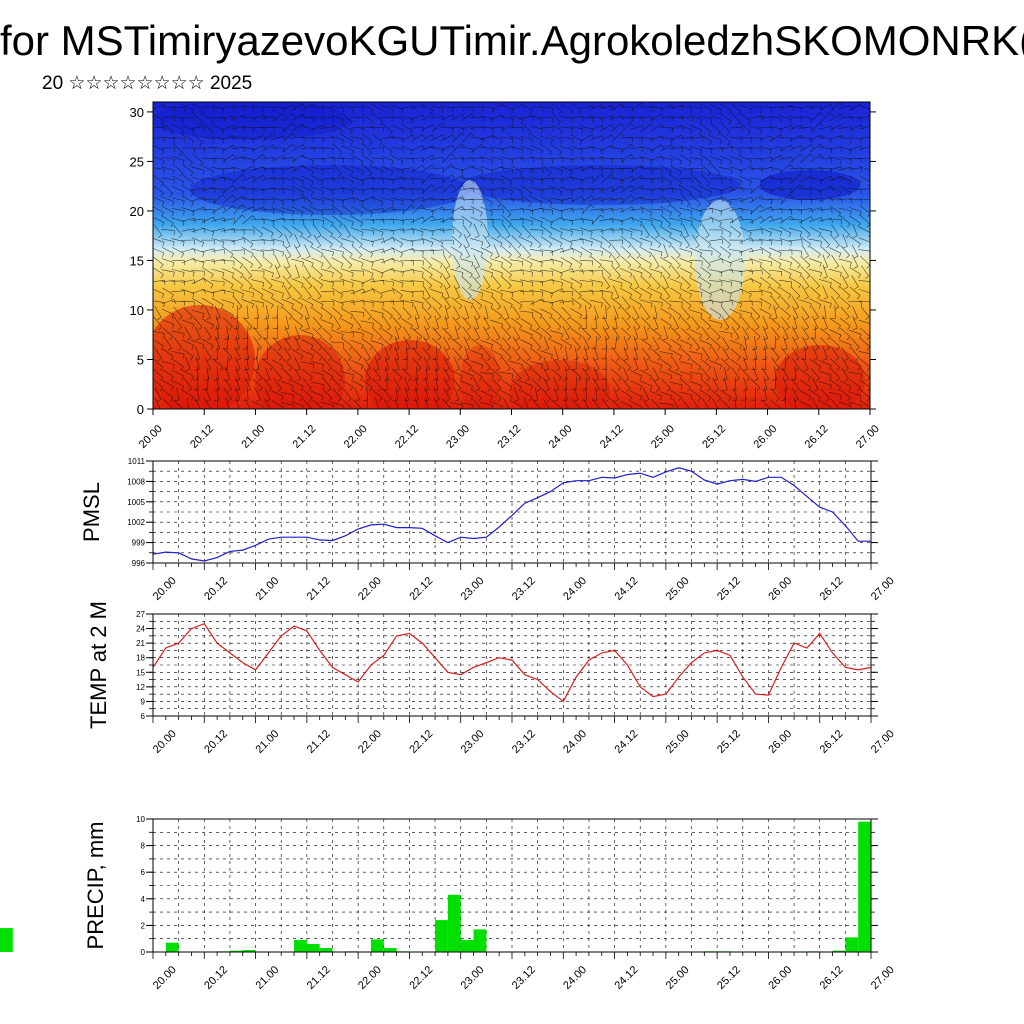 The height and width of the screenshot is (1024, 1024). I want to click on x-tick-label: 25.12, so click(729, 742).